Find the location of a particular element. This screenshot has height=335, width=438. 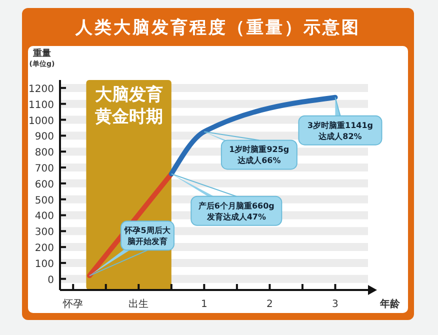

y-tick-label: 200 is located at coordinates (44, 248).